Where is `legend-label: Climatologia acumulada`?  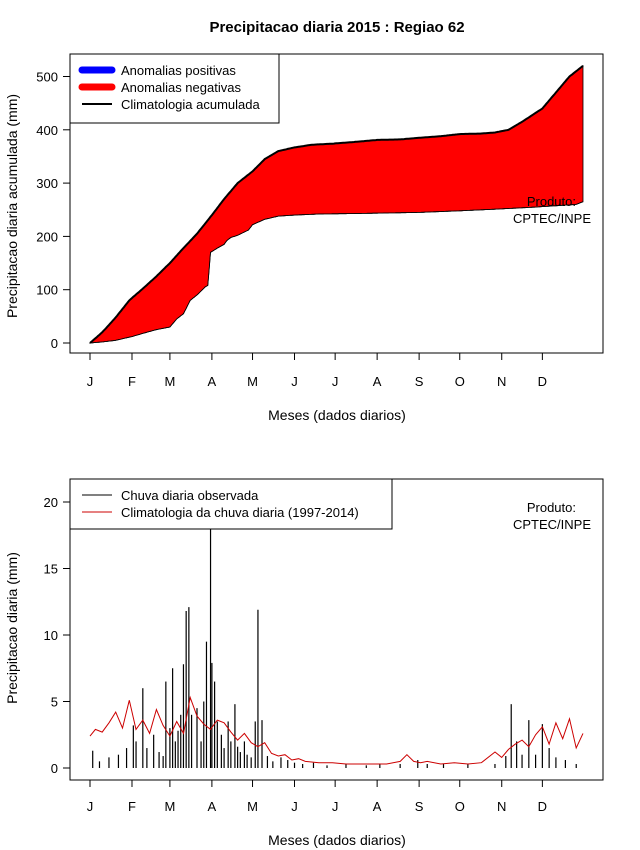
legend-label: Climatologia acumulada is located at coordinates (191, 104).